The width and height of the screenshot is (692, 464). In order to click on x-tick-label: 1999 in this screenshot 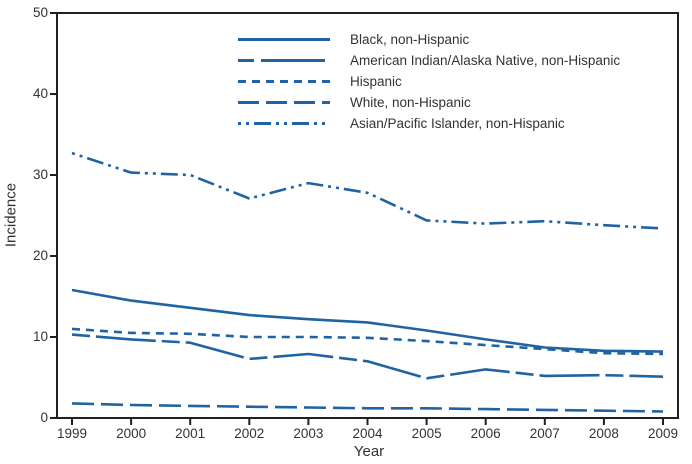, I will do `click(72, 433)`.